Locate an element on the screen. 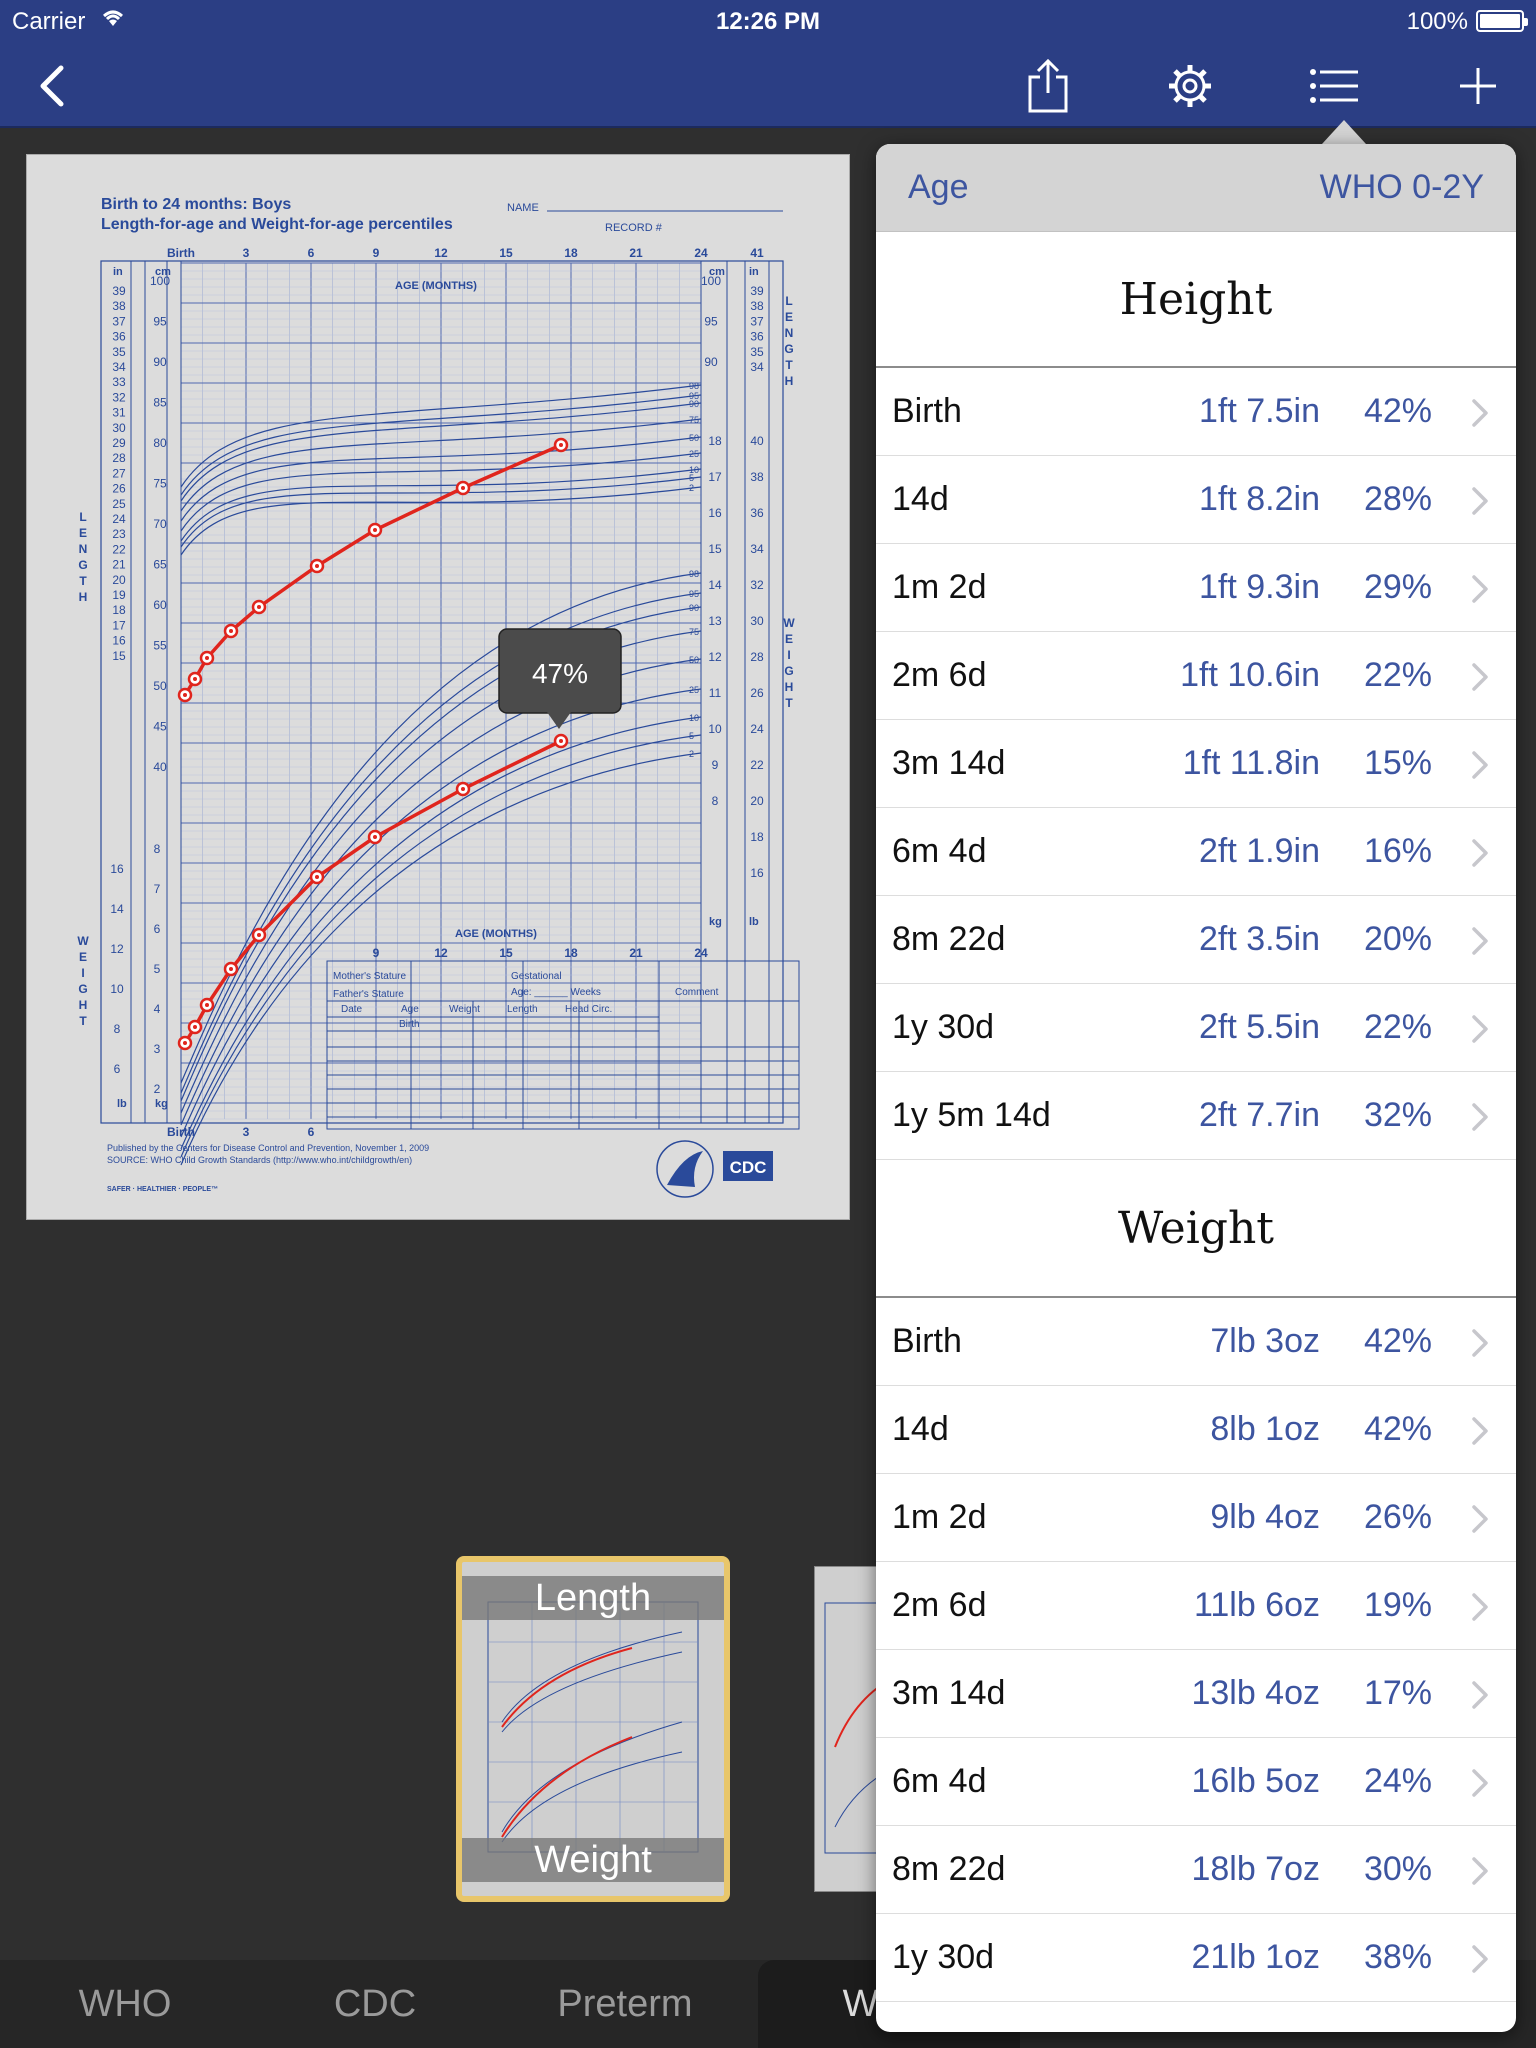  tab-who: WHO is located at coordinates (125, 2004).